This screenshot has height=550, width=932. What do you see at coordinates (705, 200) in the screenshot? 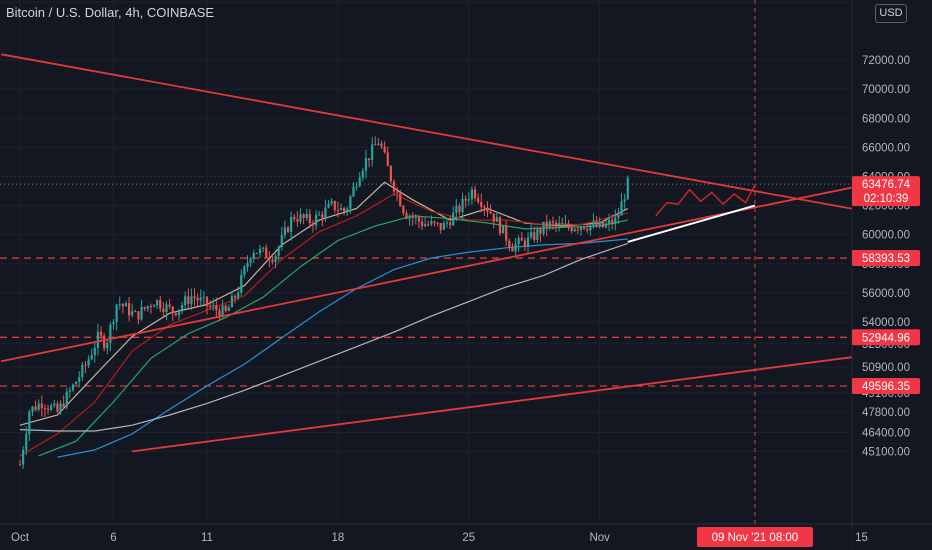
I see `zigzag-projection` at bounding box center [705, 200].